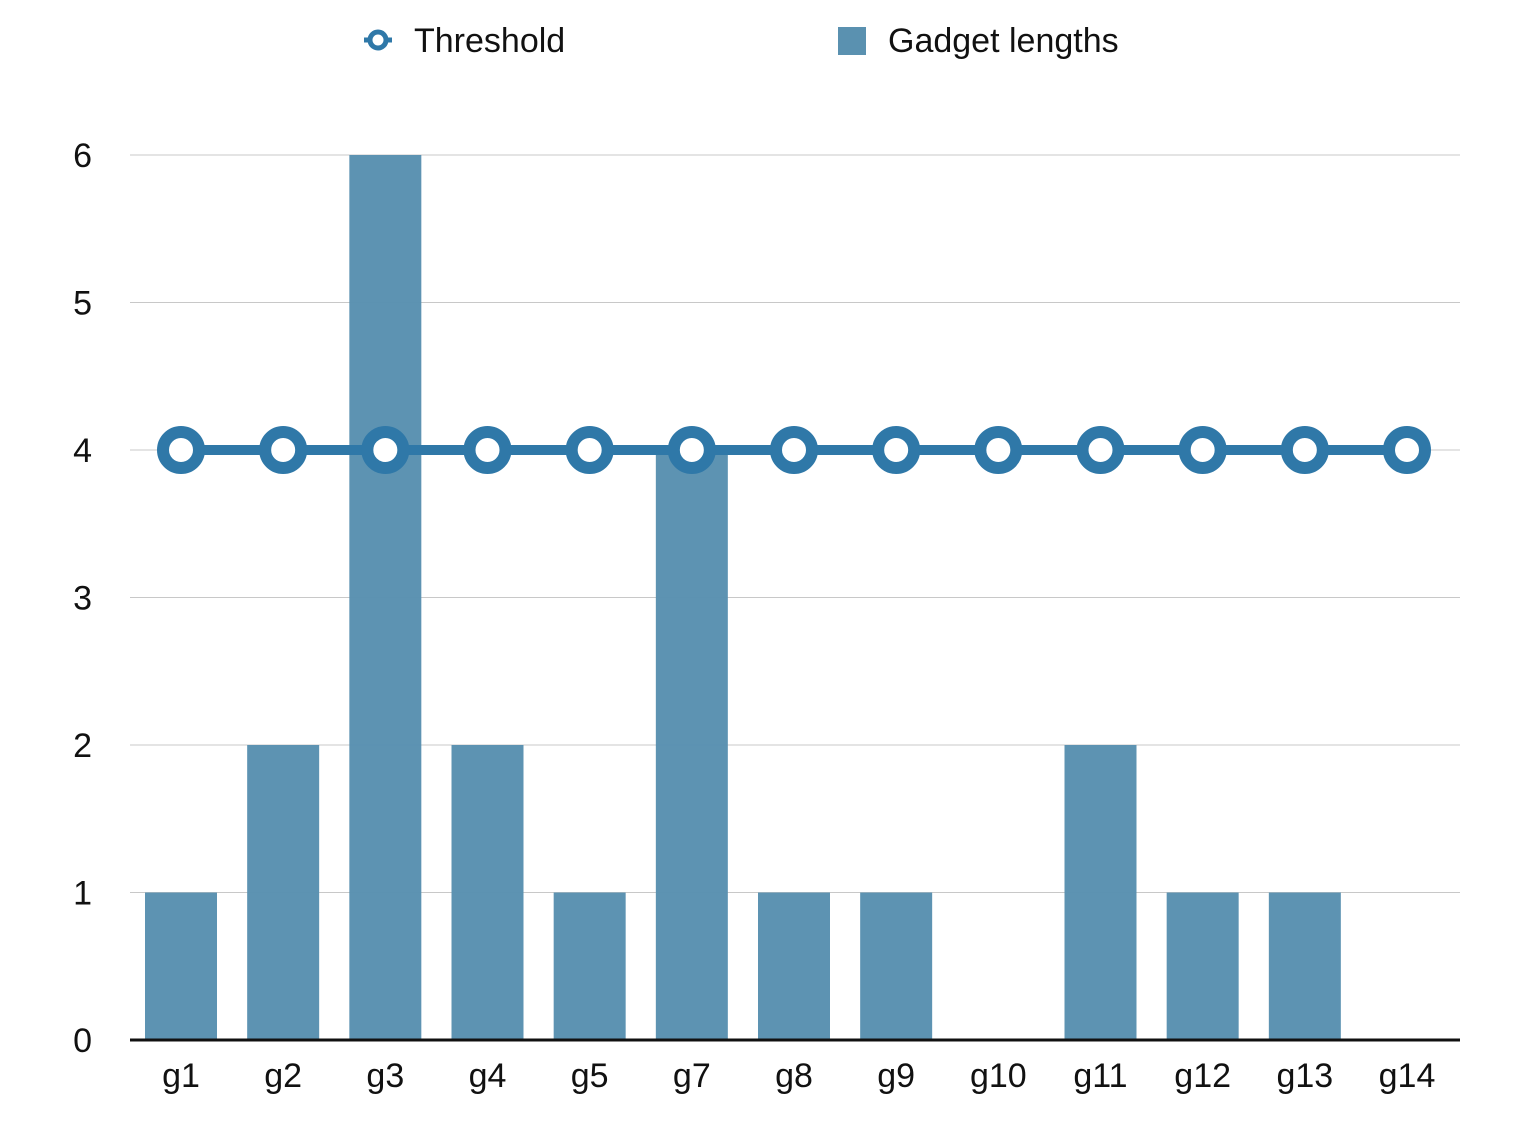 Image resolution: width=1514 pixels, height=1122 pixels. Describe the element at coordinates (181, 1076) in the screenshot. I see `x-tick-label: g1` at that location.